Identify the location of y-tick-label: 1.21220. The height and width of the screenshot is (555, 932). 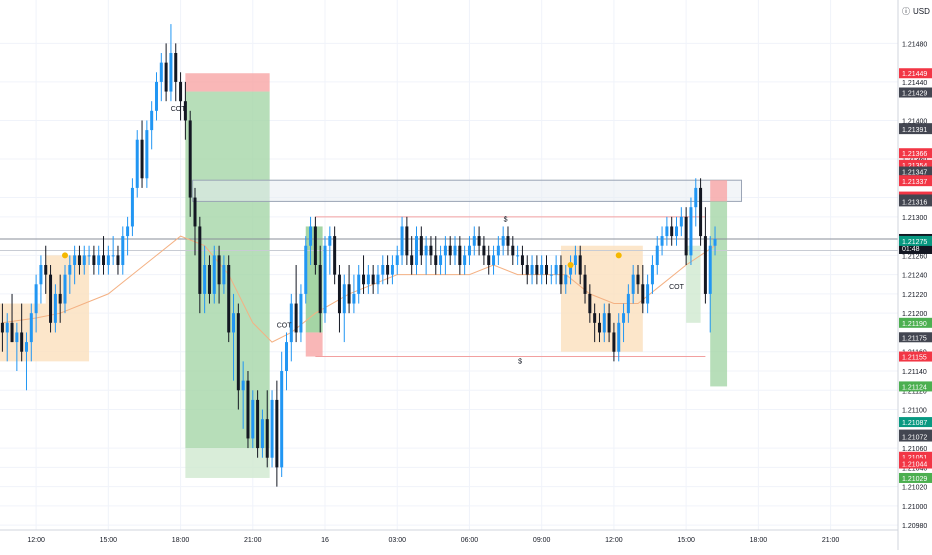
(914, 295).